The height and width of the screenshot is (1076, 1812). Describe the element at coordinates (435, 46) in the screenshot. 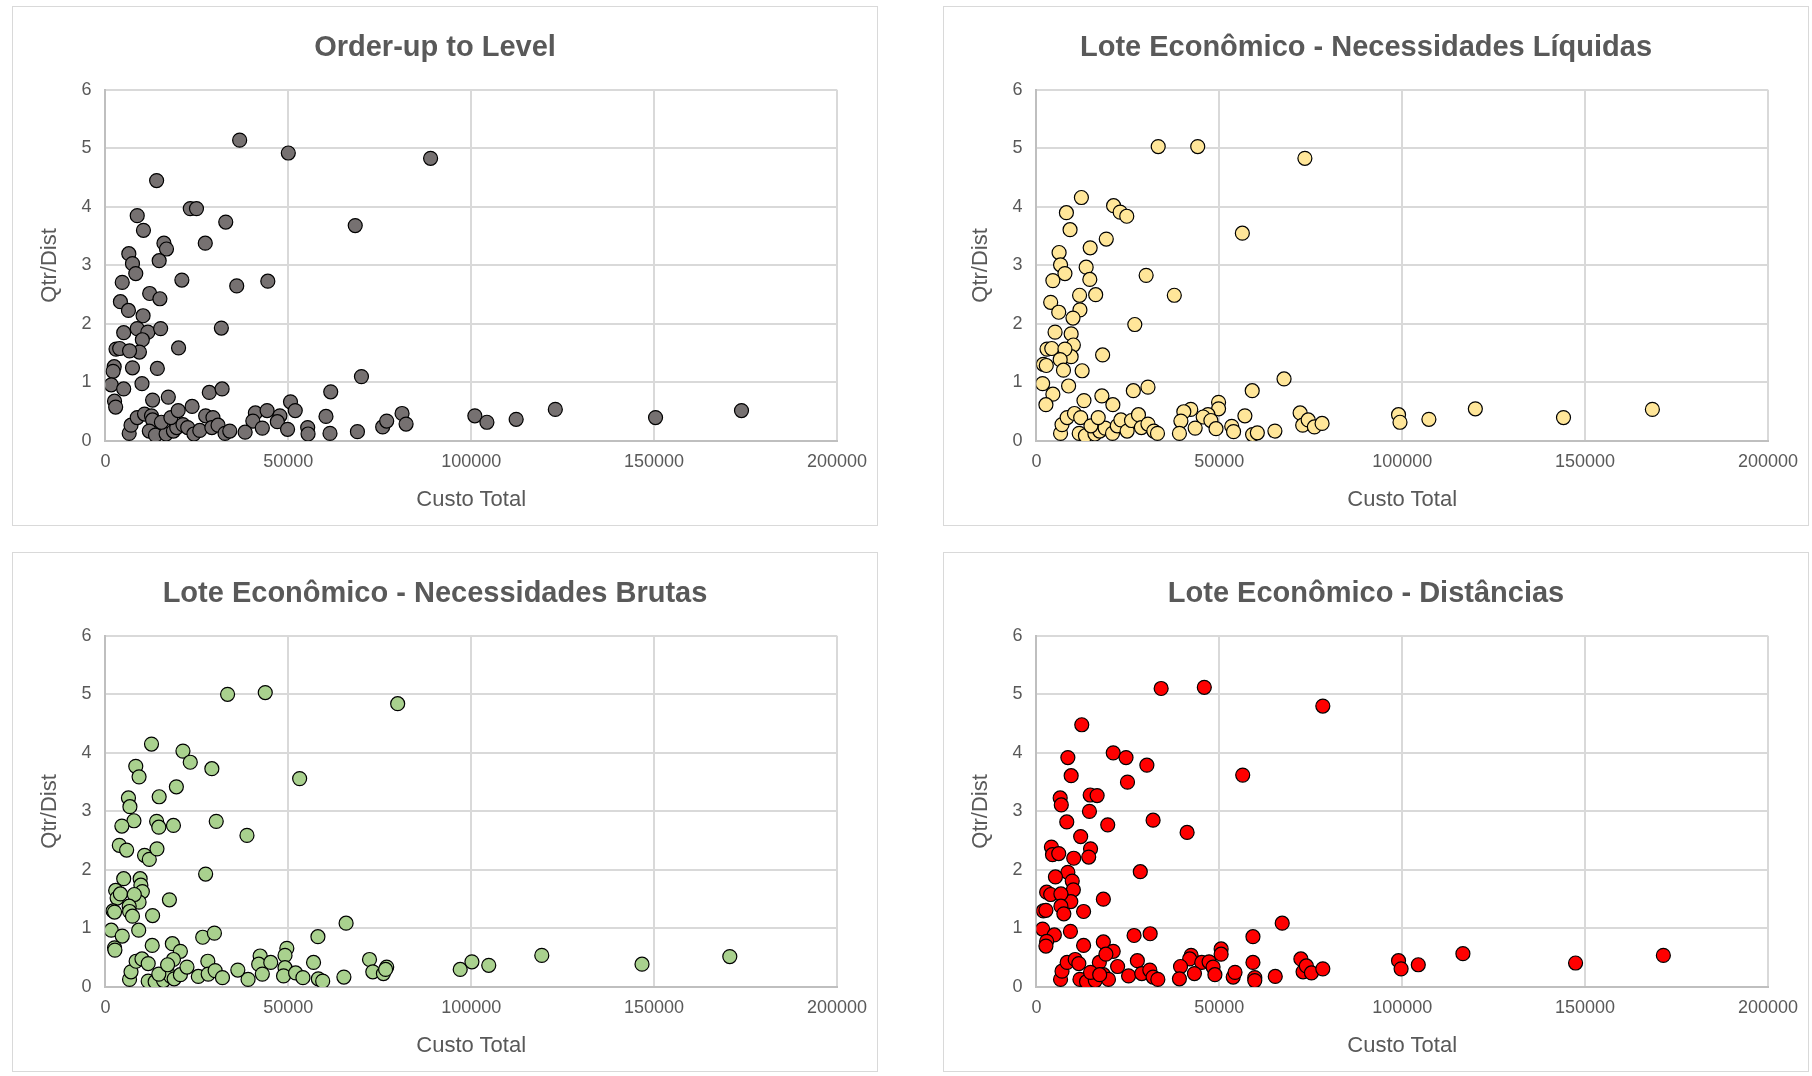

I see `chart-title: Order-up to Level` at that location.